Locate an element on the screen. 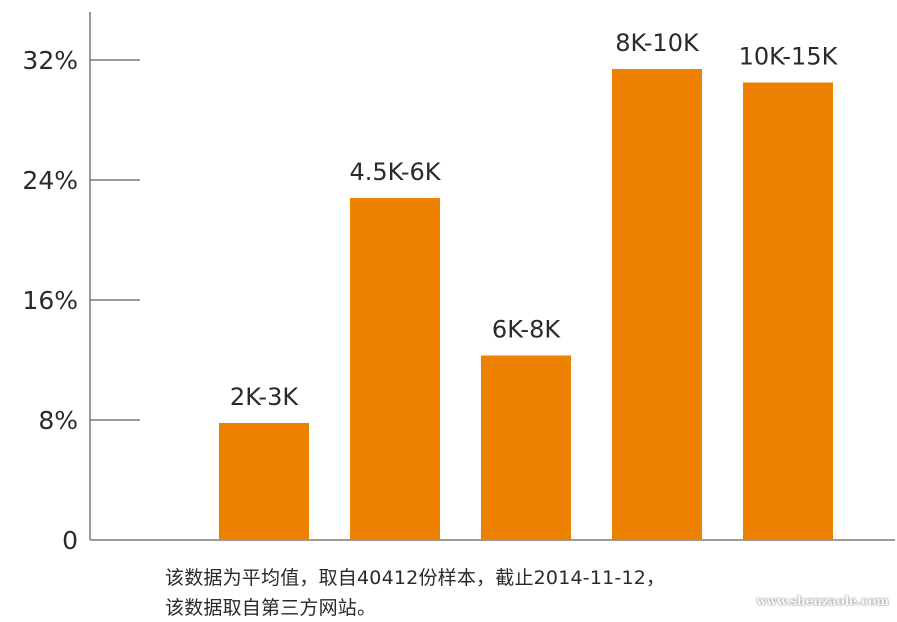 Image resolution: width=897 pixels, height=622 pixels. source-note-line-1: 该数据为平均值，取自40412份样本，截止2014-11-12， is located at coordinates (415, 578).